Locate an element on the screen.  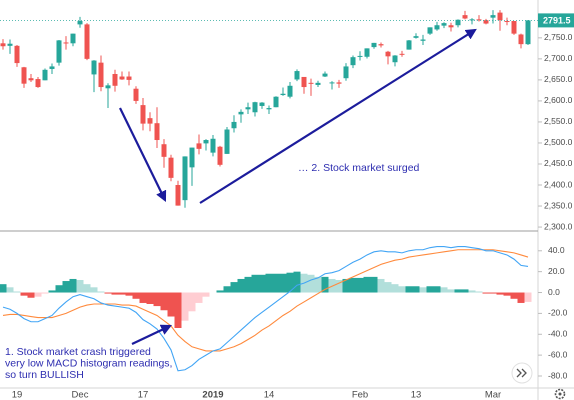
settings-button is located at coordinates (560, 394).